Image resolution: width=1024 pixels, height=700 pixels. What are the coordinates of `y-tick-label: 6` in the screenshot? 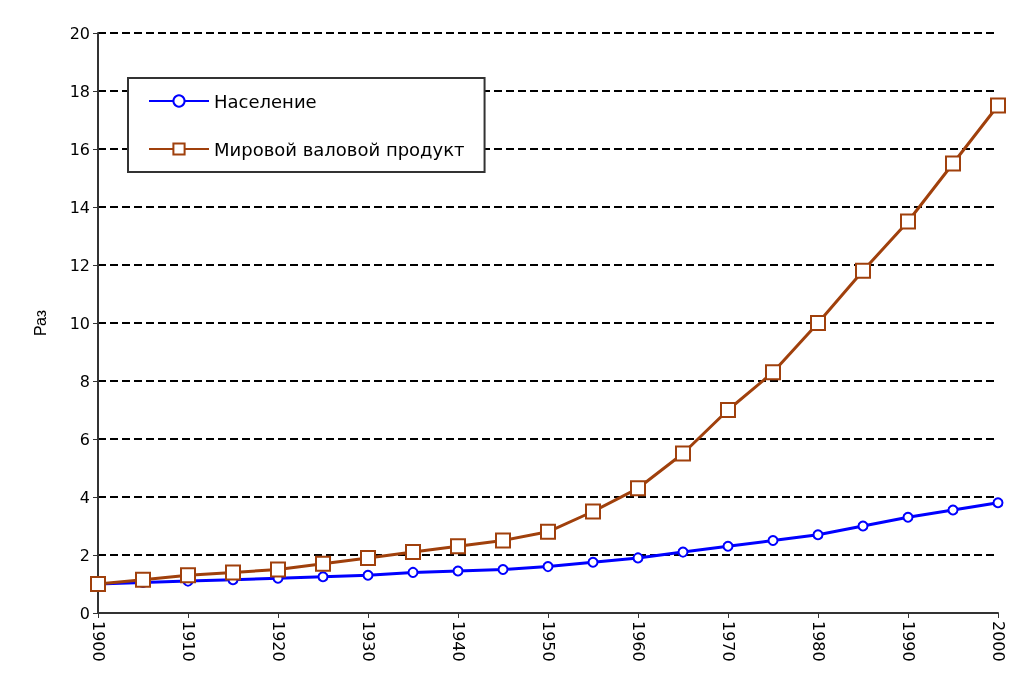 It's located at (84, 439).